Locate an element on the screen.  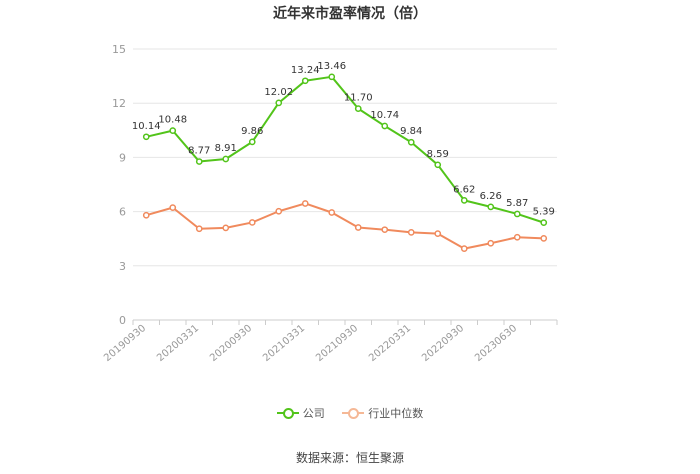
legend-item-company: 公司 is located at coordinates (300, 413).